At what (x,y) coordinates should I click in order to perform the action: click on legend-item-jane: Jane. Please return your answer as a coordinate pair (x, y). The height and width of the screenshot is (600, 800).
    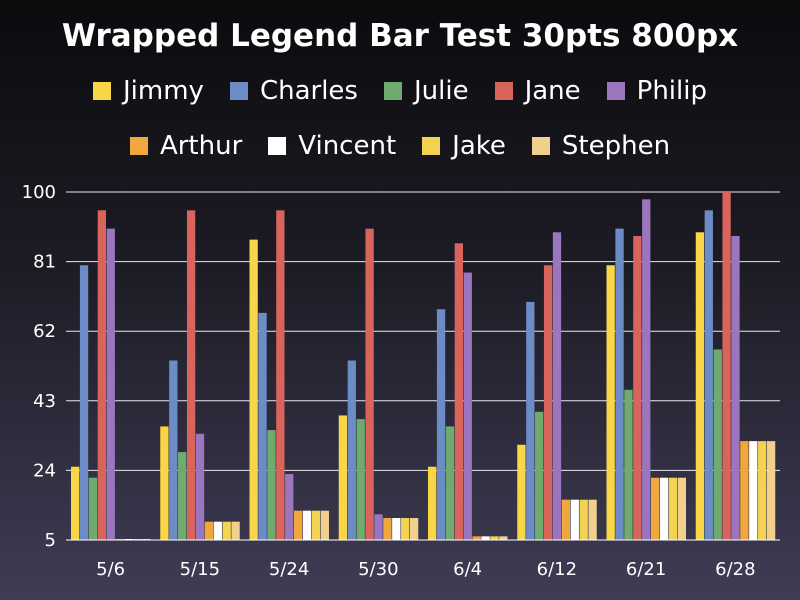
    Looking at the image, I should click on (537, 91).